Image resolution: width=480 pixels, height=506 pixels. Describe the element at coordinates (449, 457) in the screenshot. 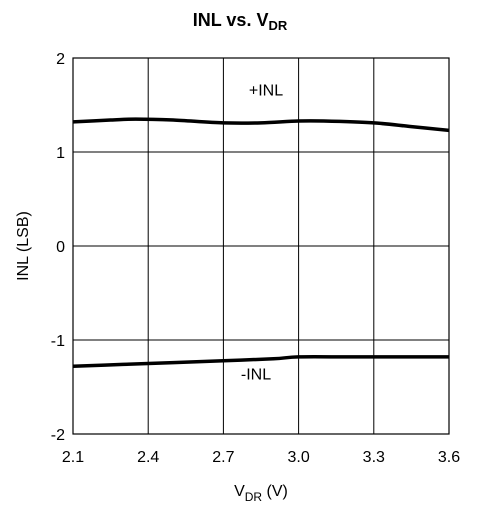

I see `x-tick-label: 3.6` at that location.